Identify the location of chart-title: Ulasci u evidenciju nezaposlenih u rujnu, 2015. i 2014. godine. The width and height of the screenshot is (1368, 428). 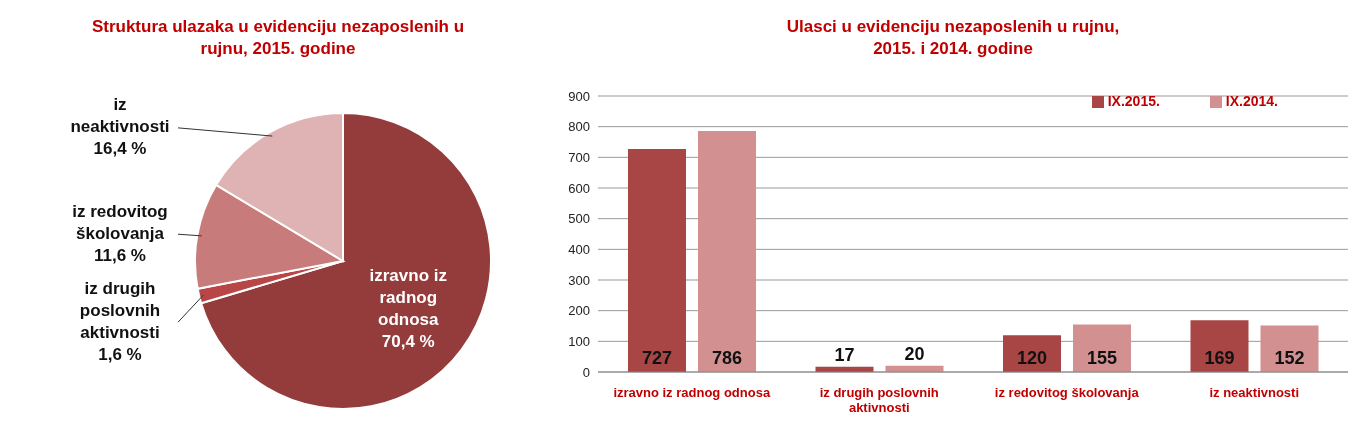
(953, 38).